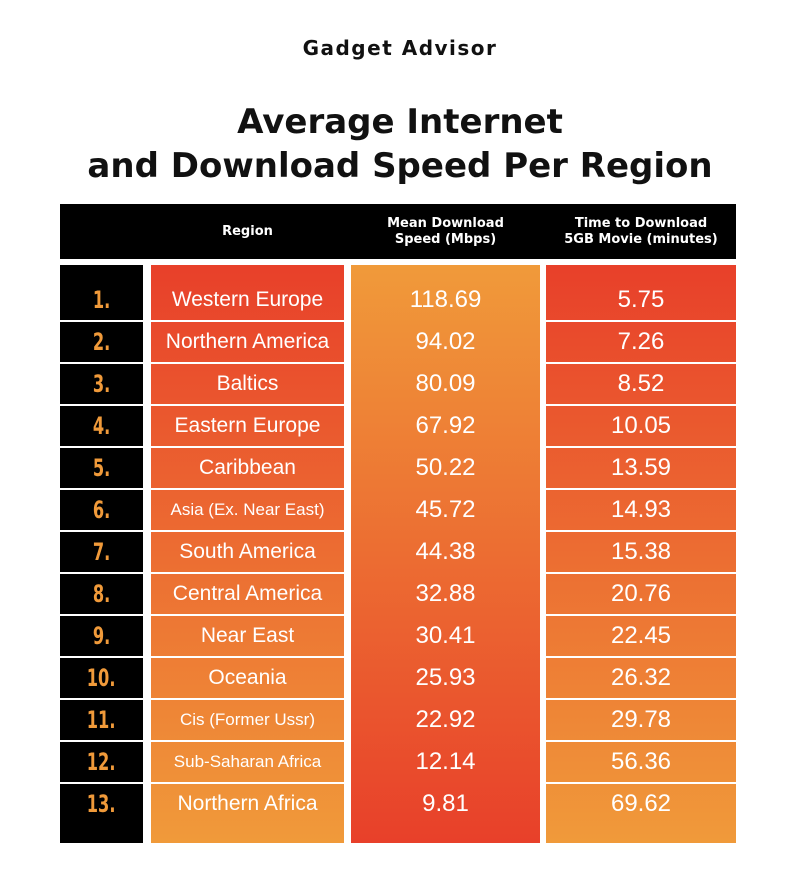 The width and height of the screenshot is (800, 880). I want to click on table-row: 26.32, so click(641, 678).